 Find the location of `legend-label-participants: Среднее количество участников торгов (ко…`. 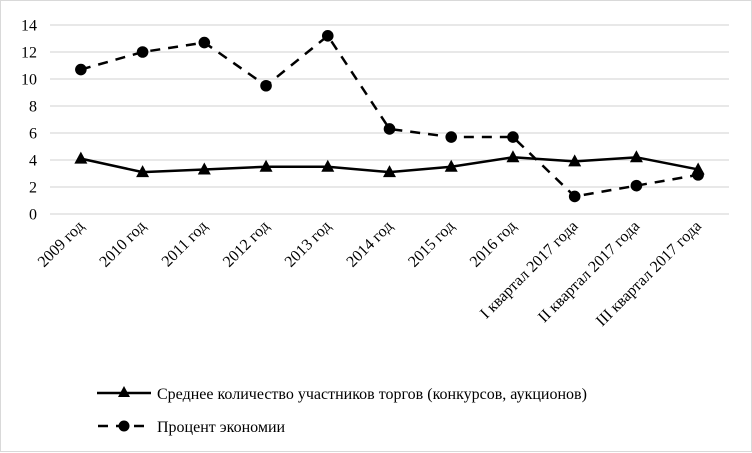

legend-label-participants: Среднее количество участников торгов (ко… is located at coordinates (372, 394).